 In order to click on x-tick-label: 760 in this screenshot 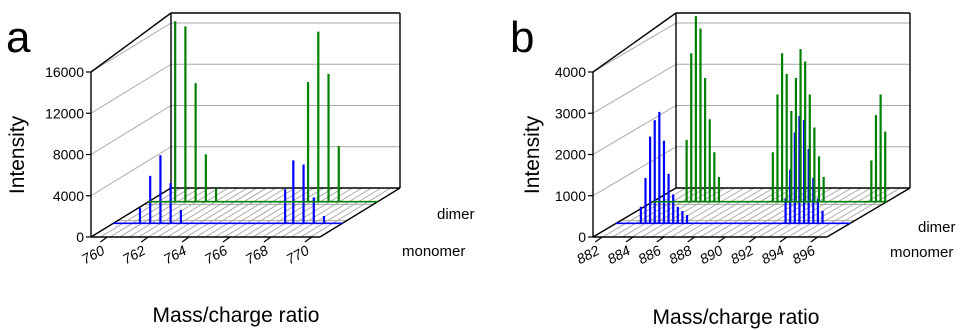, I will do `click(93, 254)`.